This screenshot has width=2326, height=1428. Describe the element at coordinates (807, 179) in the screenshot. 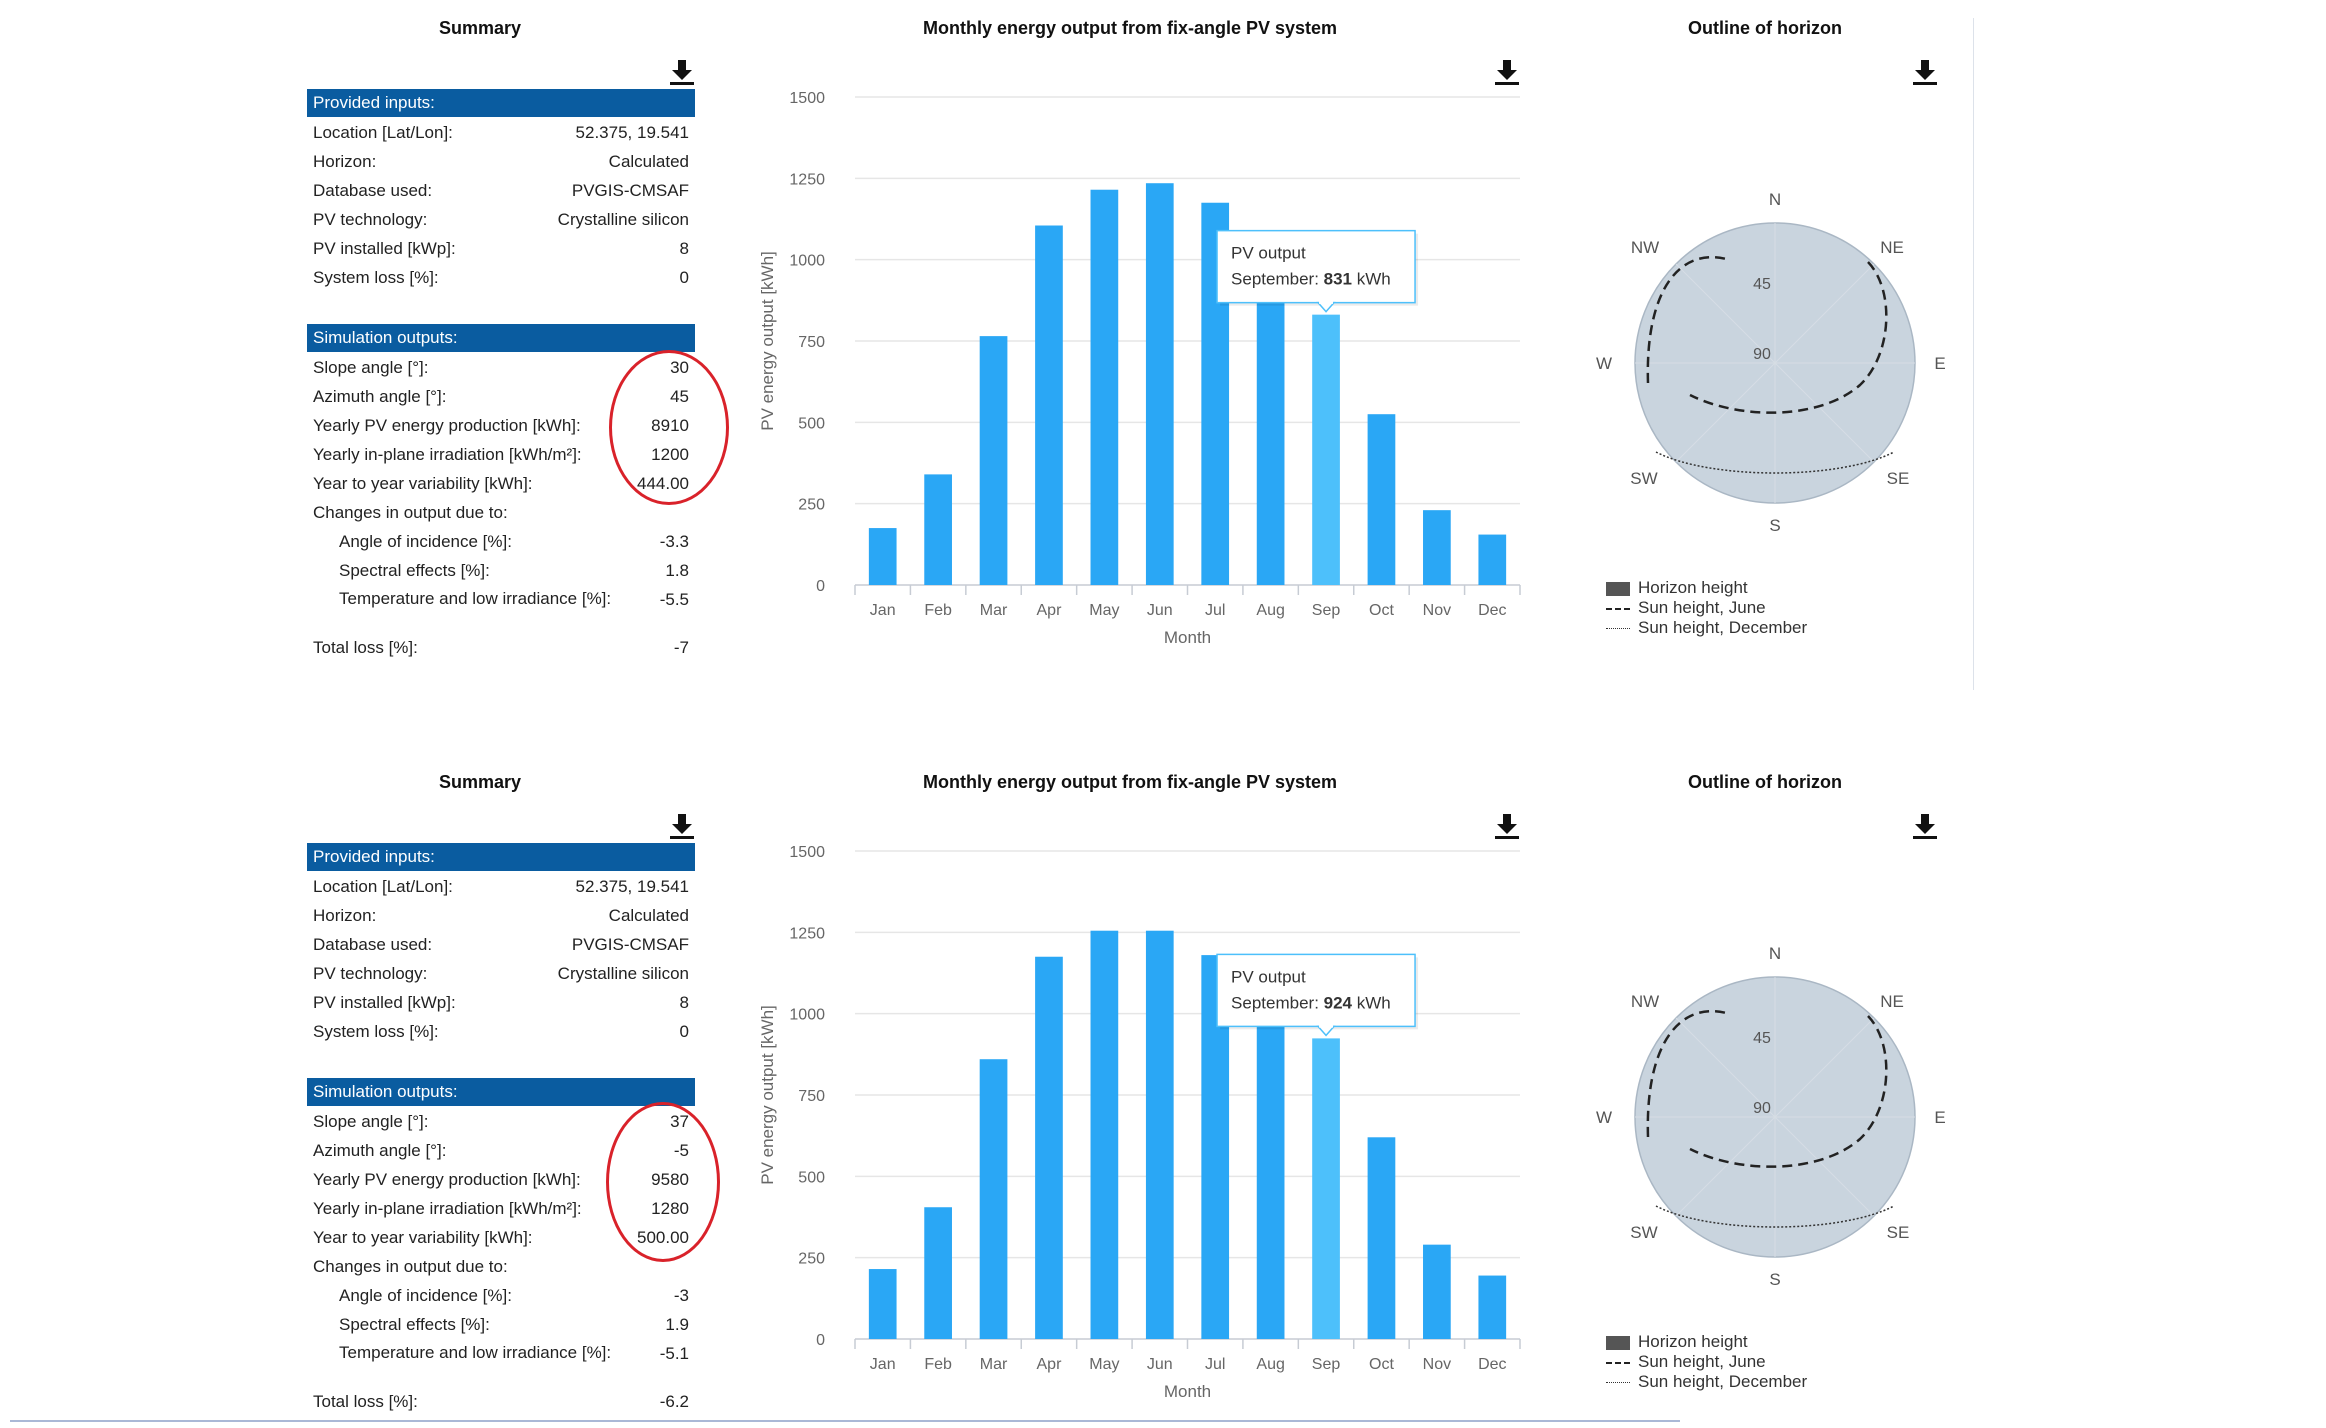

I see `y-tick-label: 1250` at that location.